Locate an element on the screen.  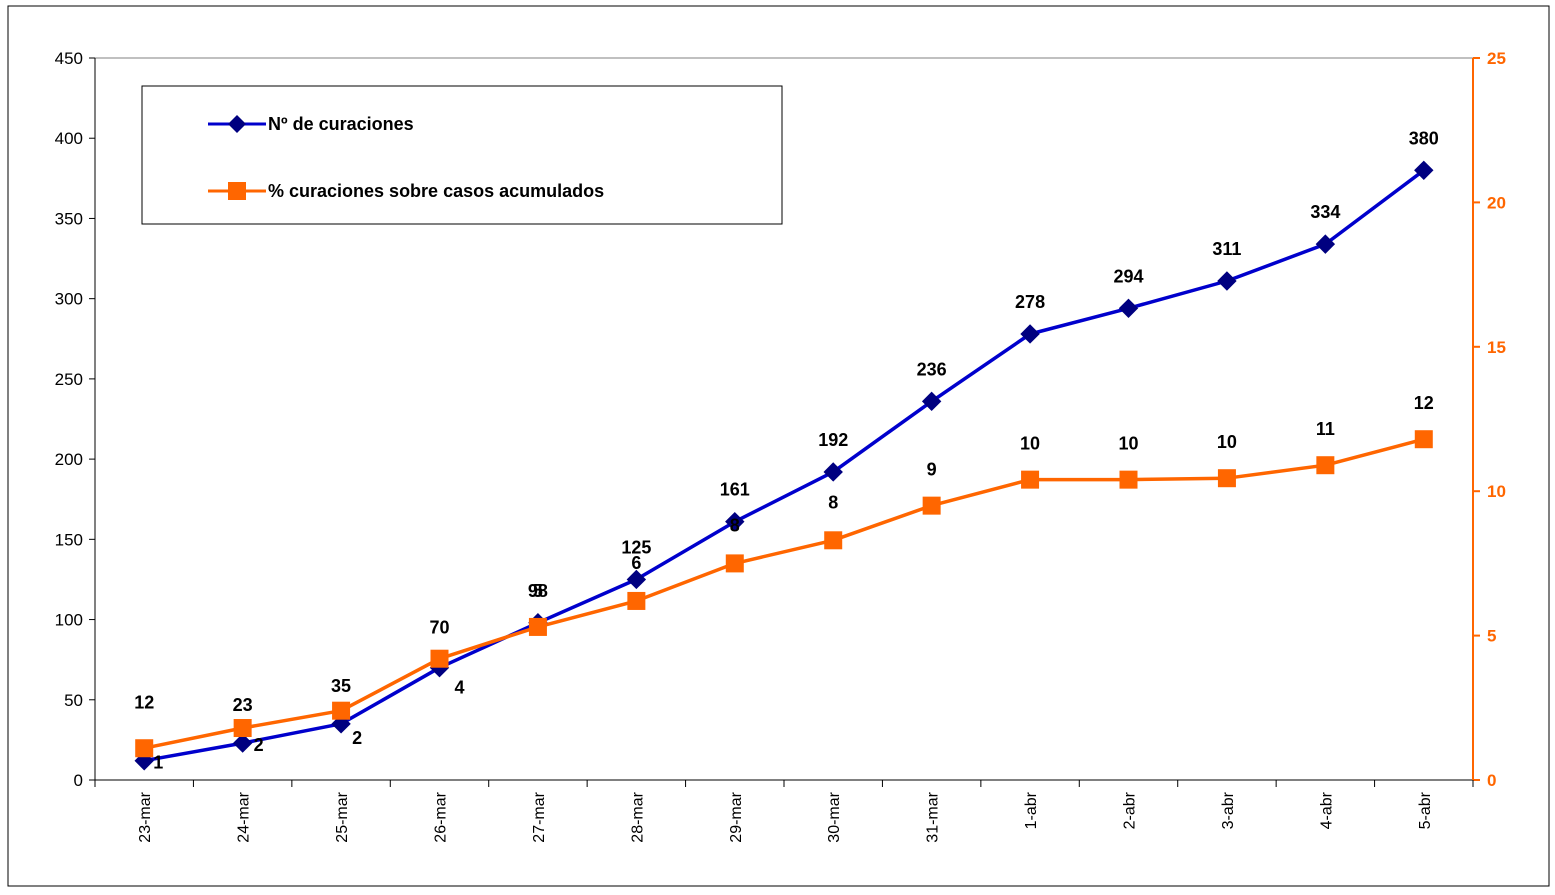
x-tick-label: 4-abr is located at coordinates (1326, 810).